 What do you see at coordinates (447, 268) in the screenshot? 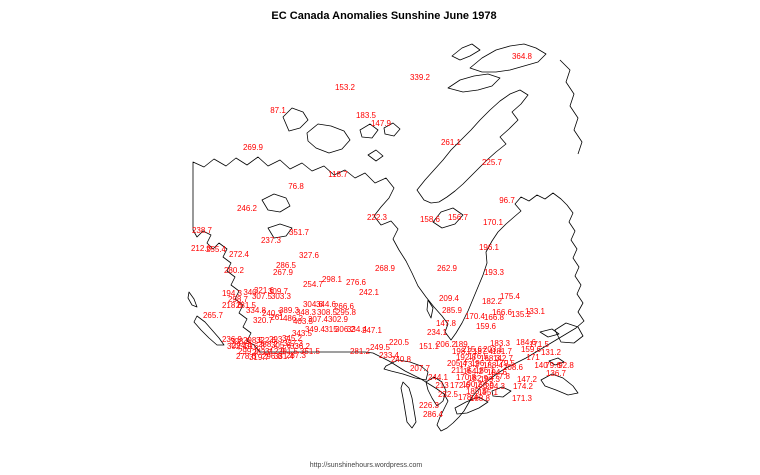
I see `data-label: 262.9` at bounding box center [447, 268].